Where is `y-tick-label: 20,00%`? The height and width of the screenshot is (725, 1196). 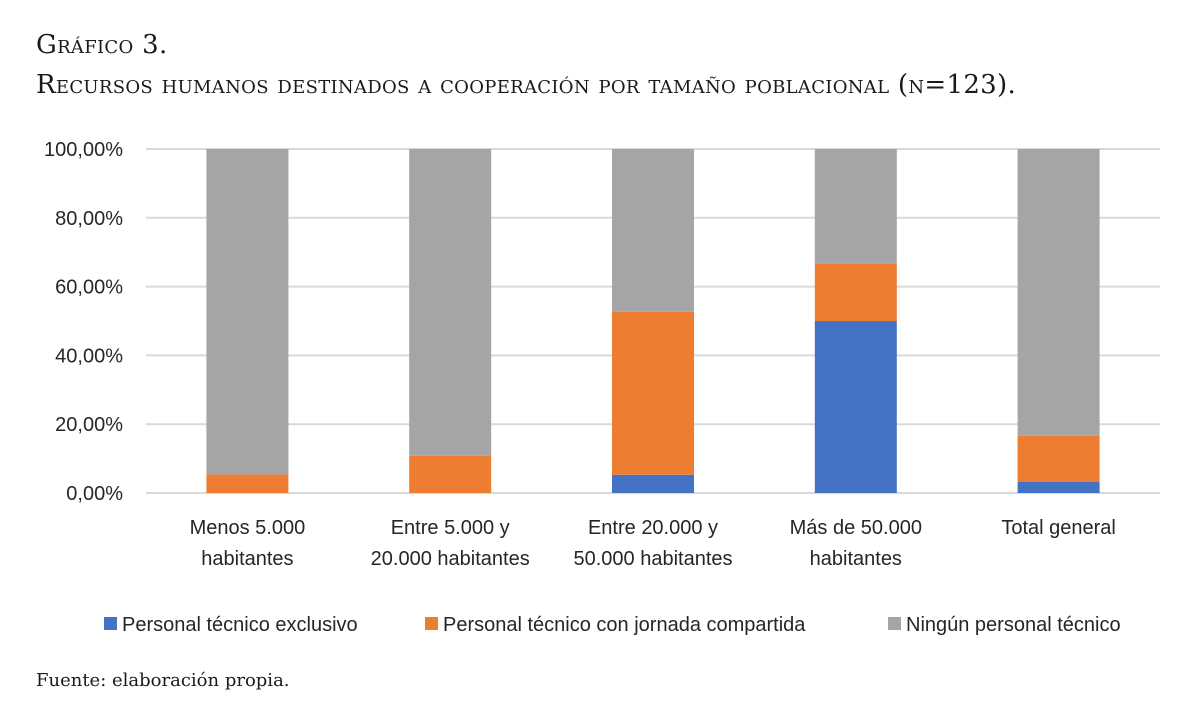
y-tick-label: 20,00% is located at coordinates (89, 425).